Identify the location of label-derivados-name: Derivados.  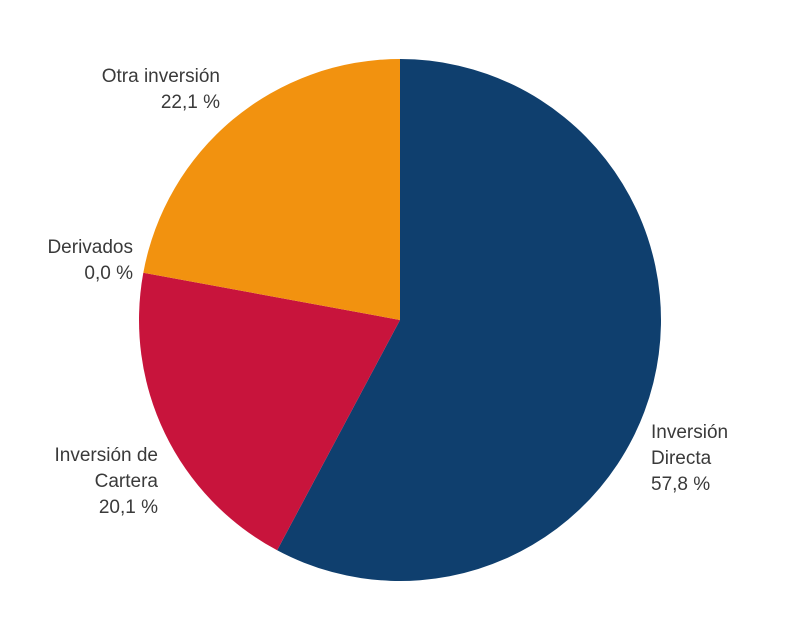
(90, 247).